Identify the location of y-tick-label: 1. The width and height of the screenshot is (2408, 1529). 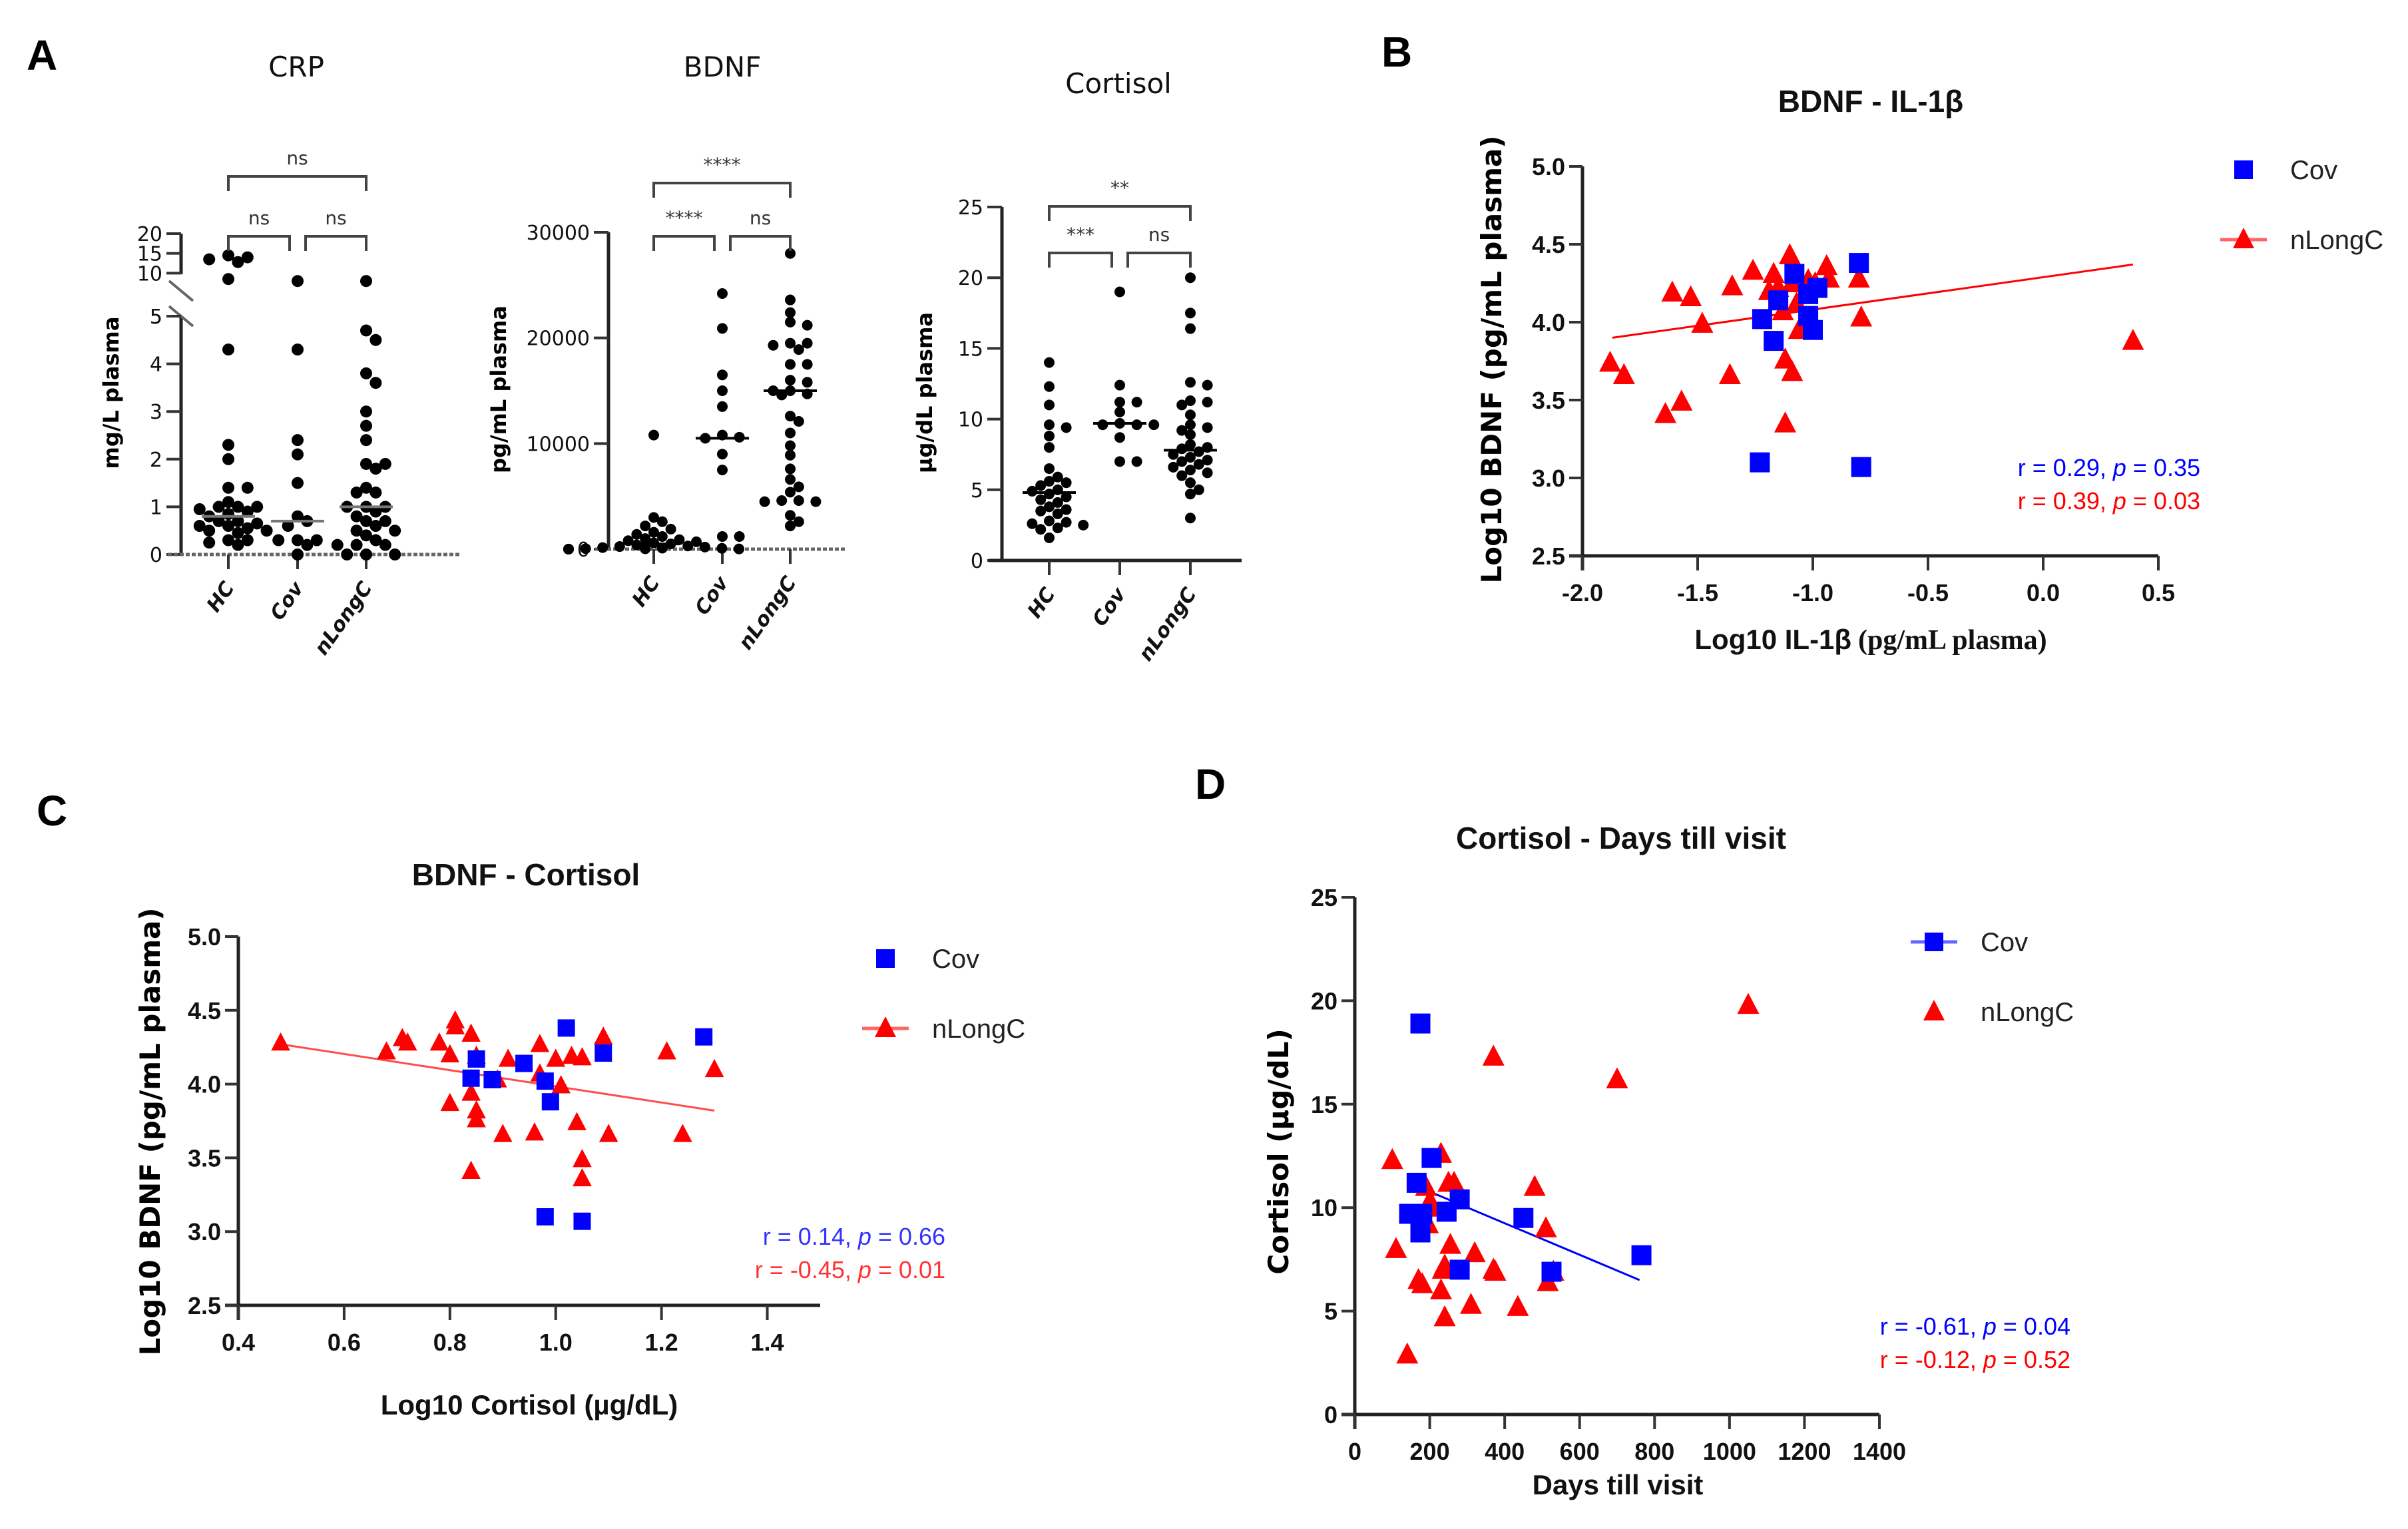
(156, 507).